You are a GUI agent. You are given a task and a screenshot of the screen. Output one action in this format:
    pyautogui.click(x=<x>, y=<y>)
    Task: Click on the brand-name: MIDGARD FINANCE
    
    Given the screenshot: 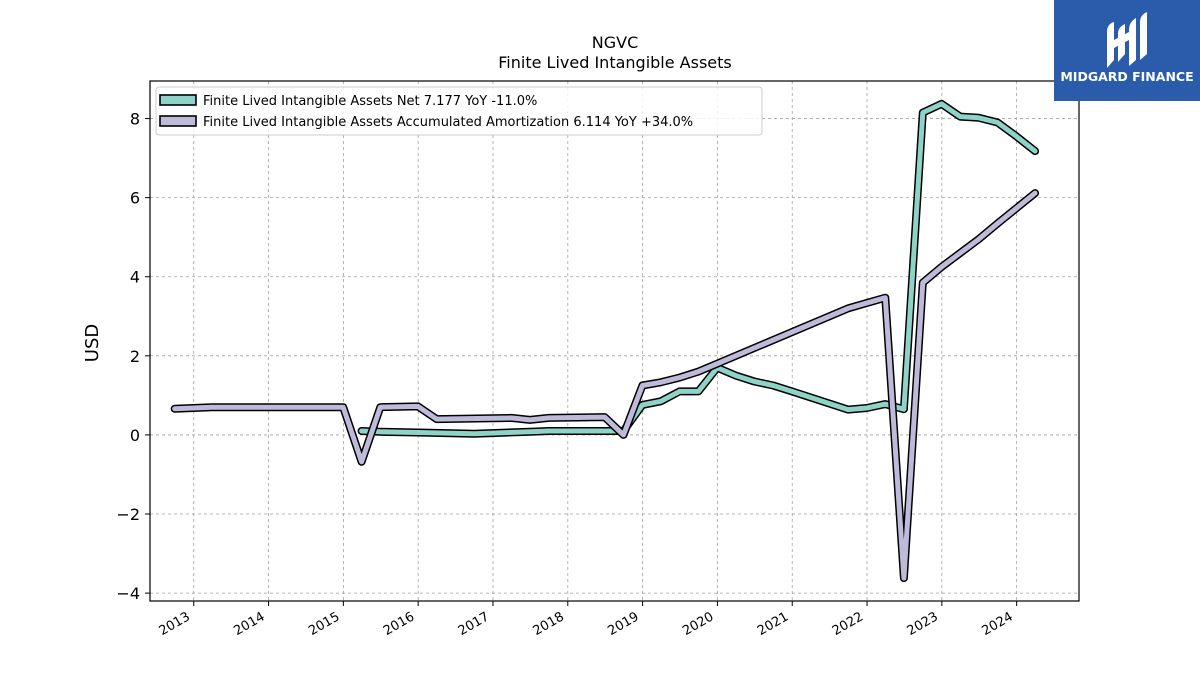 What is the action you would take?
    pyautogui.click(x=1127, y=76)
    